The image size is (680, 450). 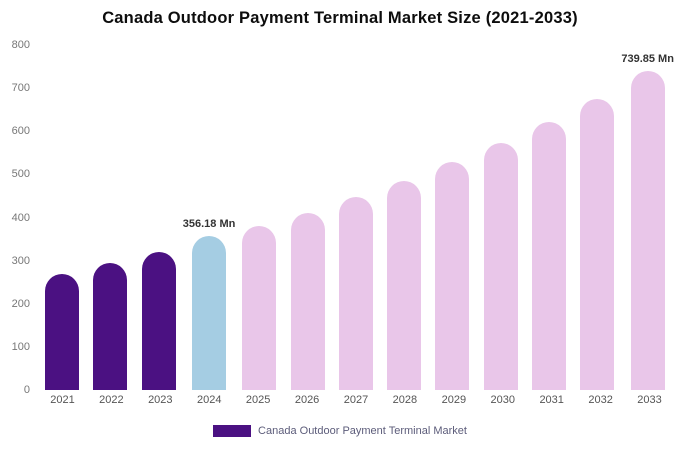 I want to click on bar-2022, so click(x=110, y=326).